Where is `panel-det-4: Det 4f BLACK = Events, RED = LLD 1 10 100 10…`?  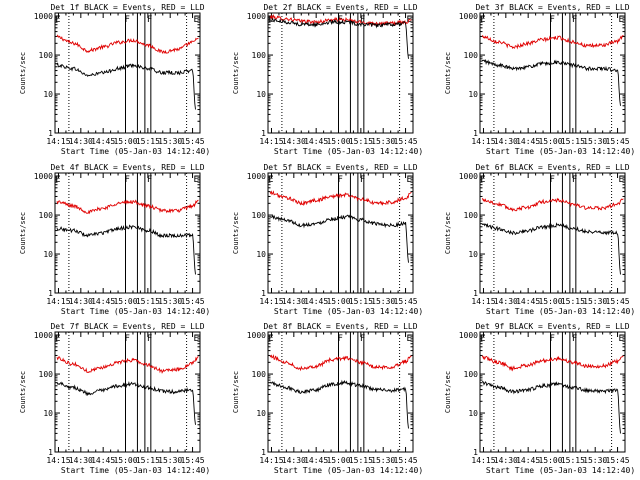 panel-det-4: Det 4f BLACK = Events, RED = LLD 1 10 100 10… is located at coordinates (114, 239).